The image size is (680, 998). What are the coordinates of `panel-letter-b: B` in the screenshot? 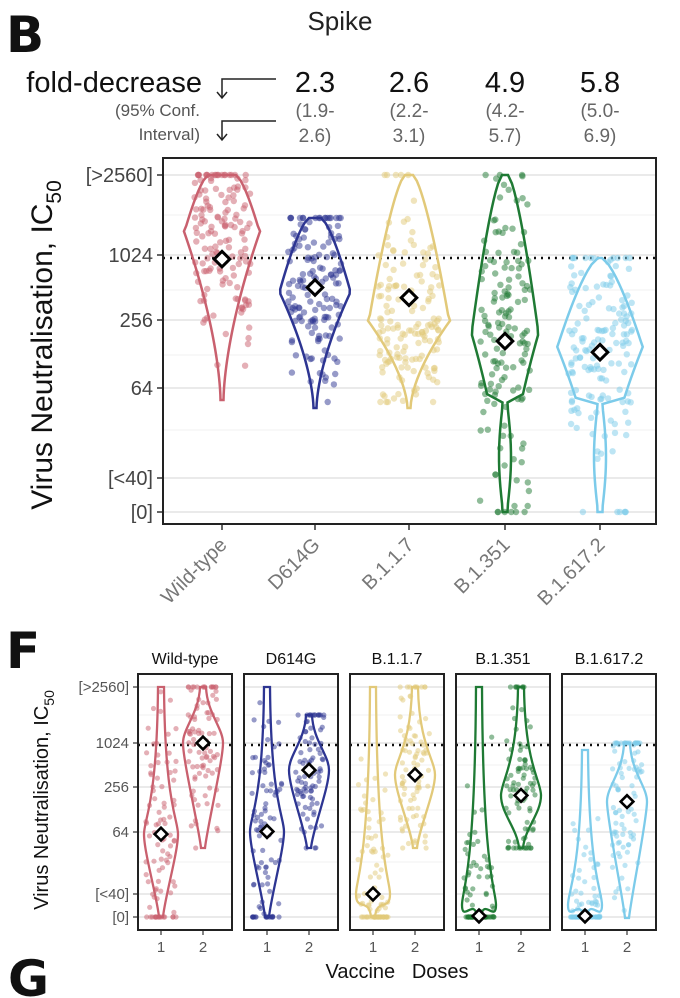 It's located at (25, 35).